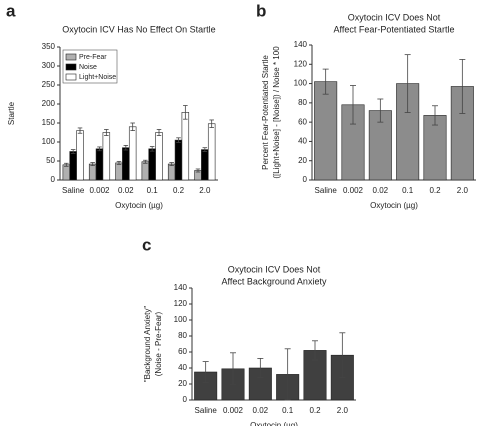 This screenshot has width=492, height=426. What do you see at coordinates (11, 10) in the screenshot?
I see `panel-letter: a` at bounding box center [11, 10].